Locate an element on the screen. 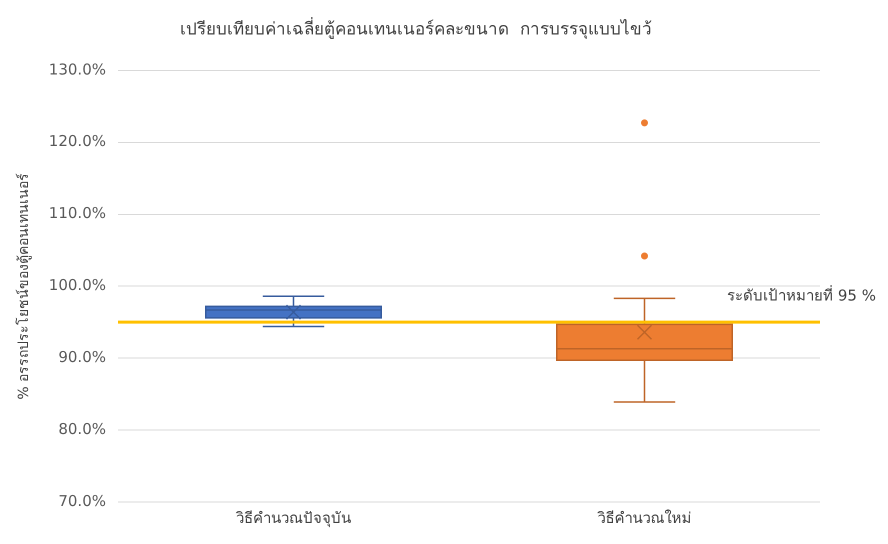 Image resolution: width=888 pixels, height=544 pixels. y-tick-label: 100.0% is located at coordinates (77, 285).